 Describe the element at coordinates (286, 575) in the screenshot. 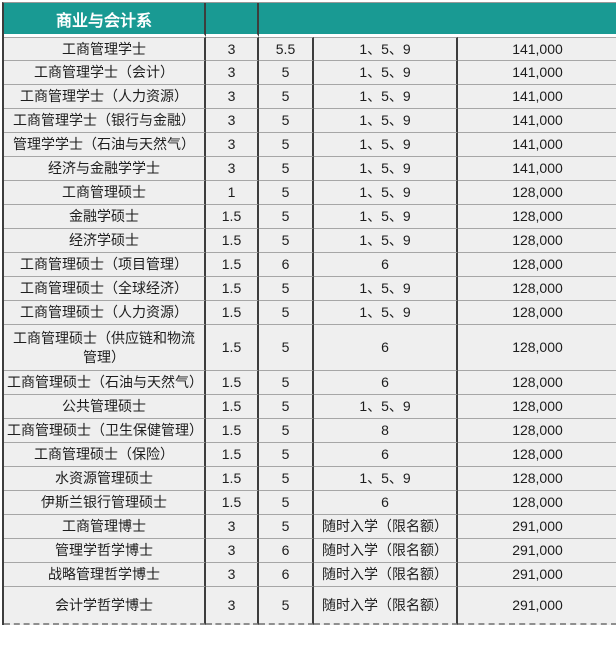

I see `score-cell: 6` at that location.